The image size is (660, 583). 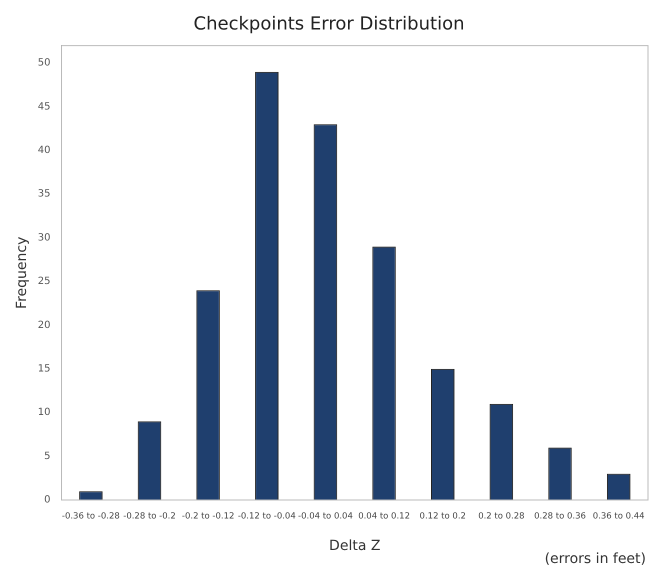 I want to click on x-tick-label: 0.28 to 0.36, so click(x=560, y=516).